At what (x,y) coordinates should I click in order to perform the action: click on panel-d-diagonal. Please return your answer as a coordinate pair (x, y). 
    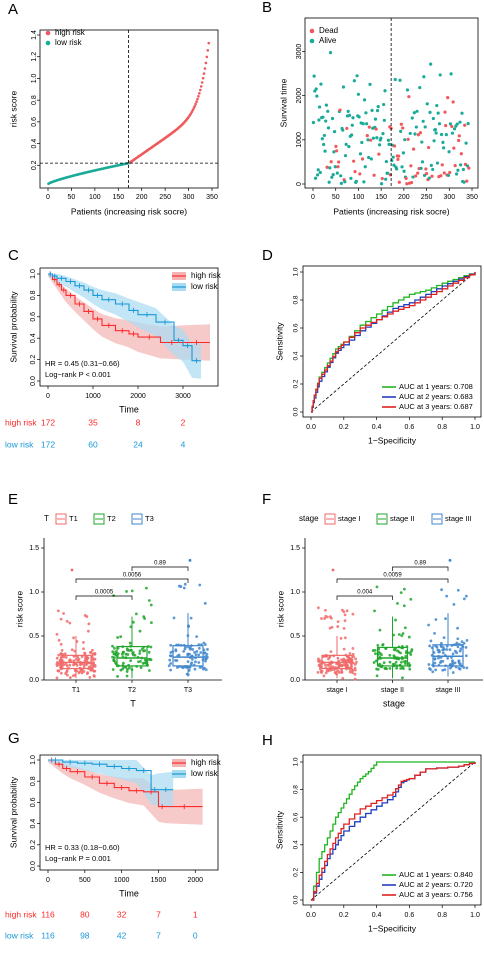
    Looking at the image, I should click on (393, 342).